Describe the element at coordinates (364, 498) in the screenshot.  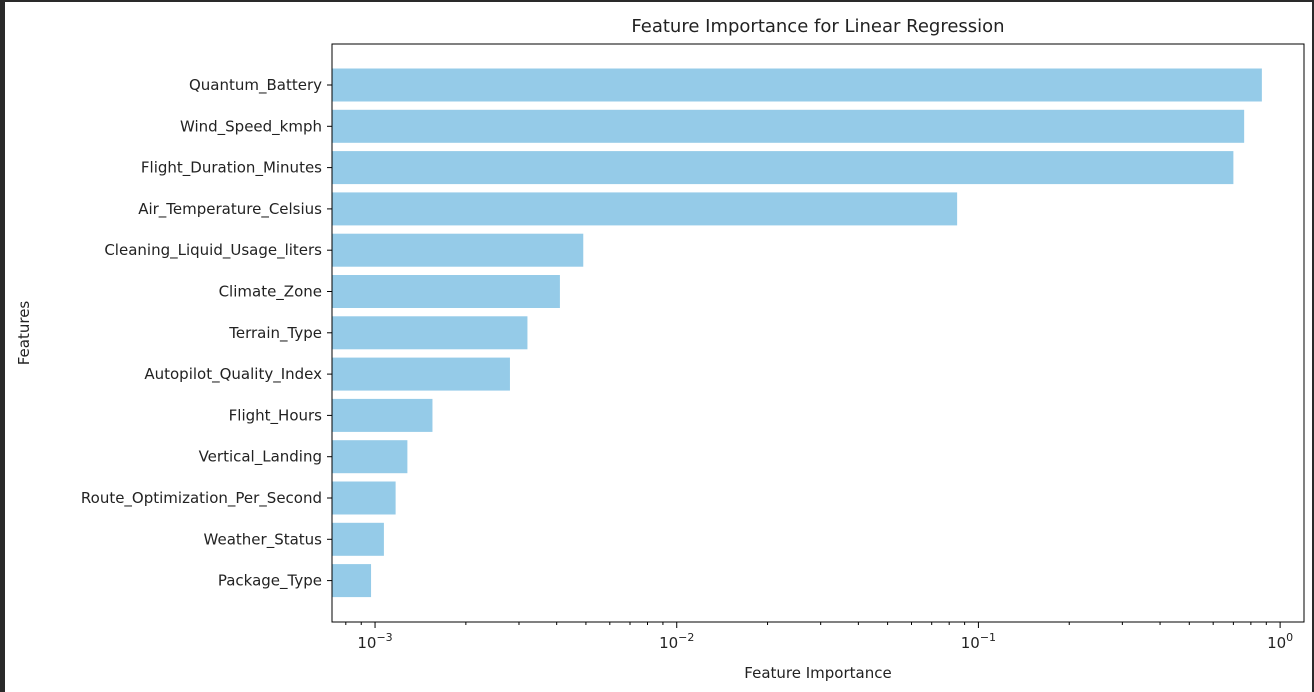
I see `bar-route-optimization-per-second` at that location.